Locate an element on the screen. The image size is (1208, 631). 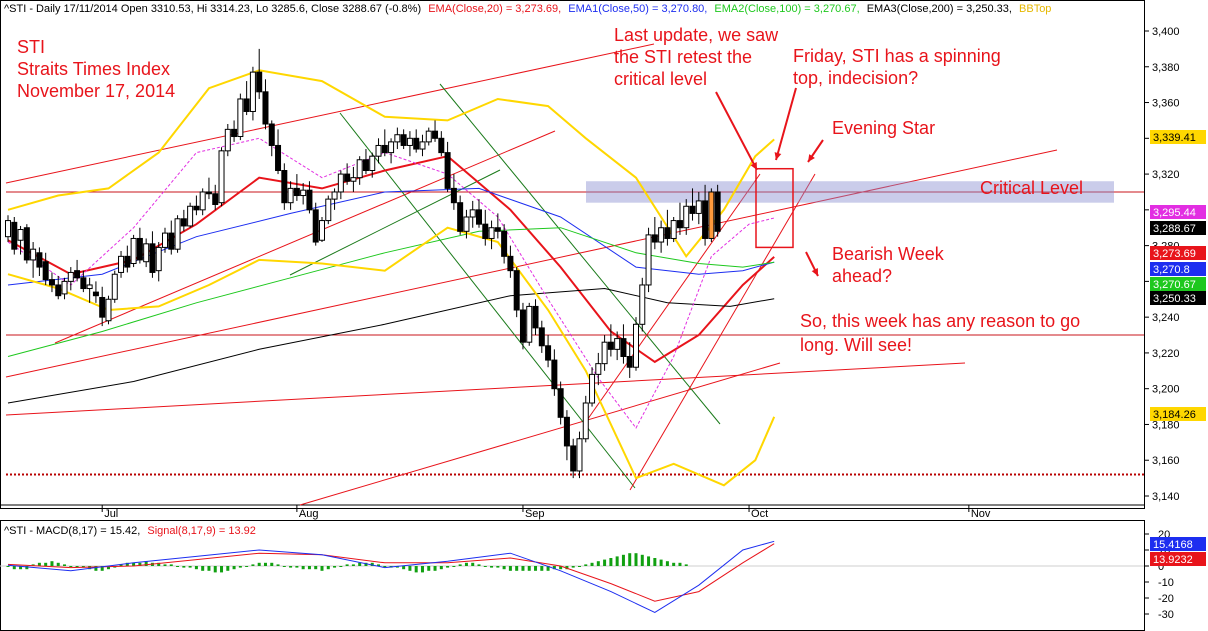
value-tag-label: 3,295.44 is located at coordinates (1174, 213).